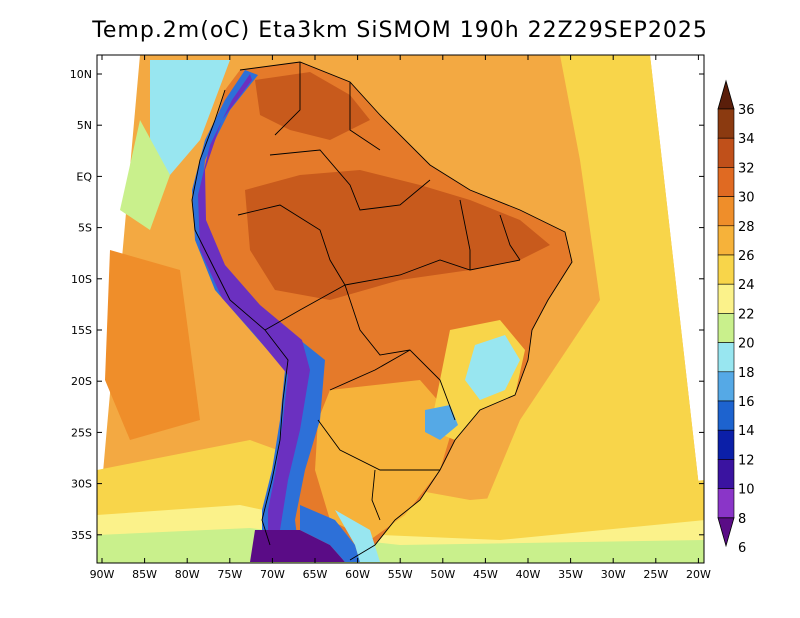  I want to click on colorbar-top-arrow, so click(726, 94).